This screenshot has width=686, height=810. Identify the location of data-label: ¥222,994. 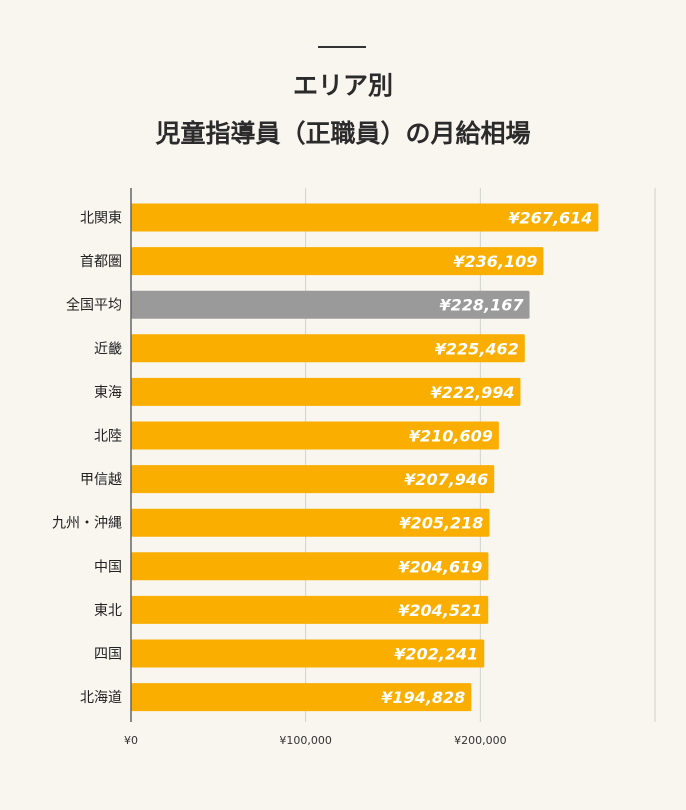
(472, 392).